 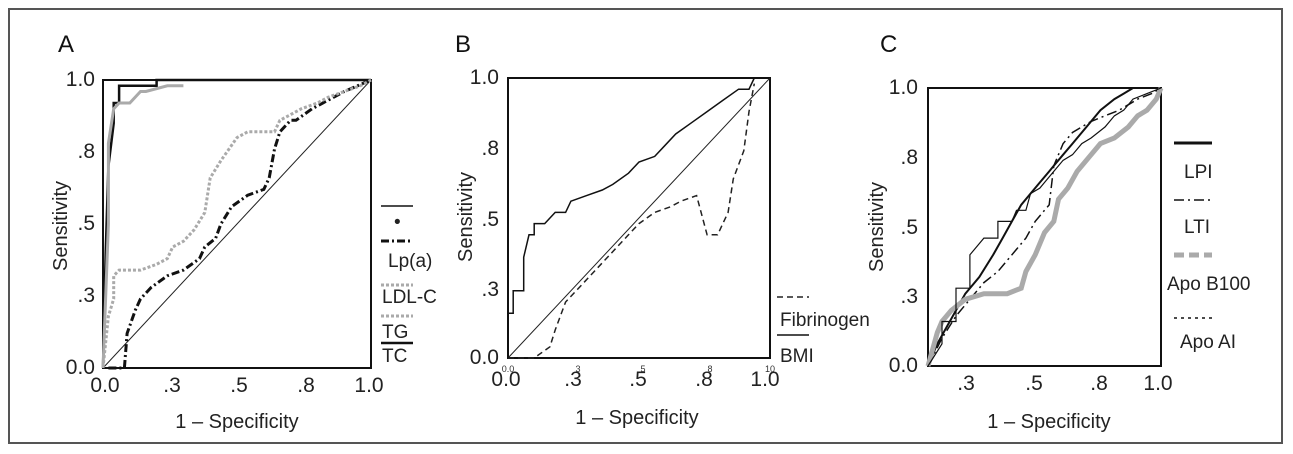 What do you see at coordinates (825, 320) in the screenshot?
I see `legend-label-fibrinogen: Fibrinogen` at bounding box center [825, 320].